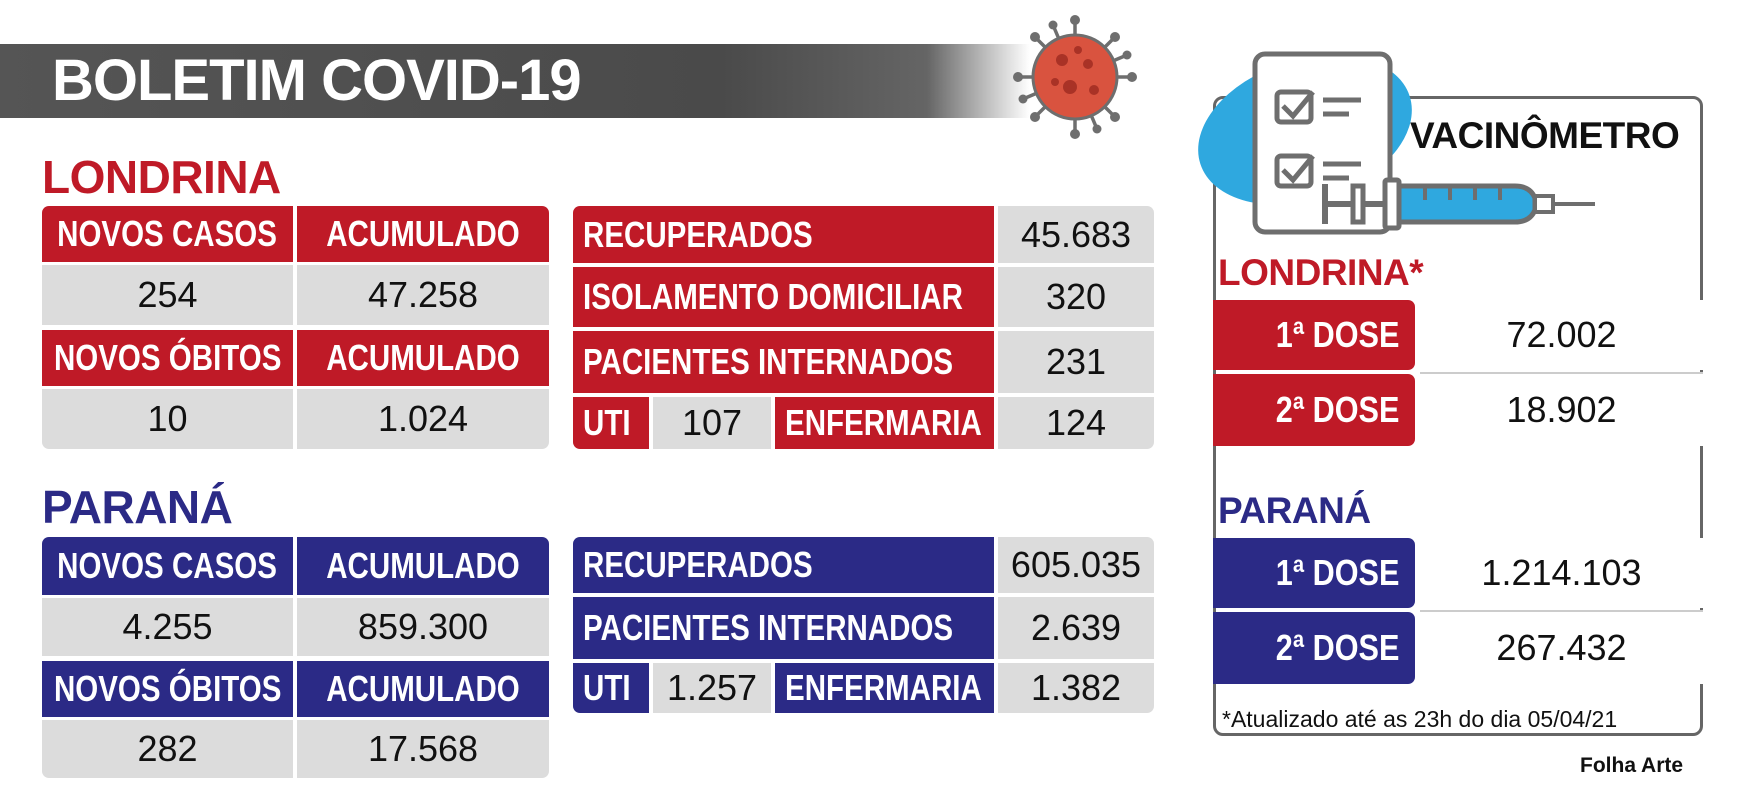 This screenshot has width=1741, height=800. Describe the element at coordinates (1314, 410) in the screenshot. I see `vac-londrina-dose2-label: 2ª DOSE` at that location.